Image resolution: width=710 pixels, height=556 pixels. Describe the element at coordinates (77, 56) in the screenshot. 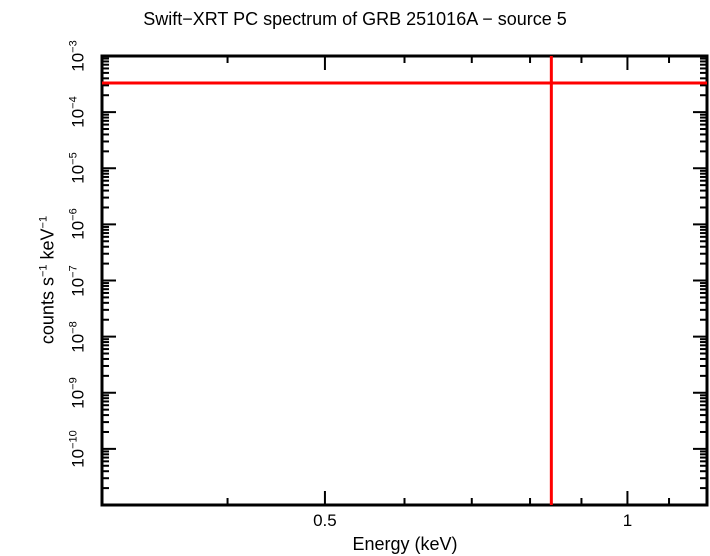

I see `y-tick-label: 10−3` at that location.